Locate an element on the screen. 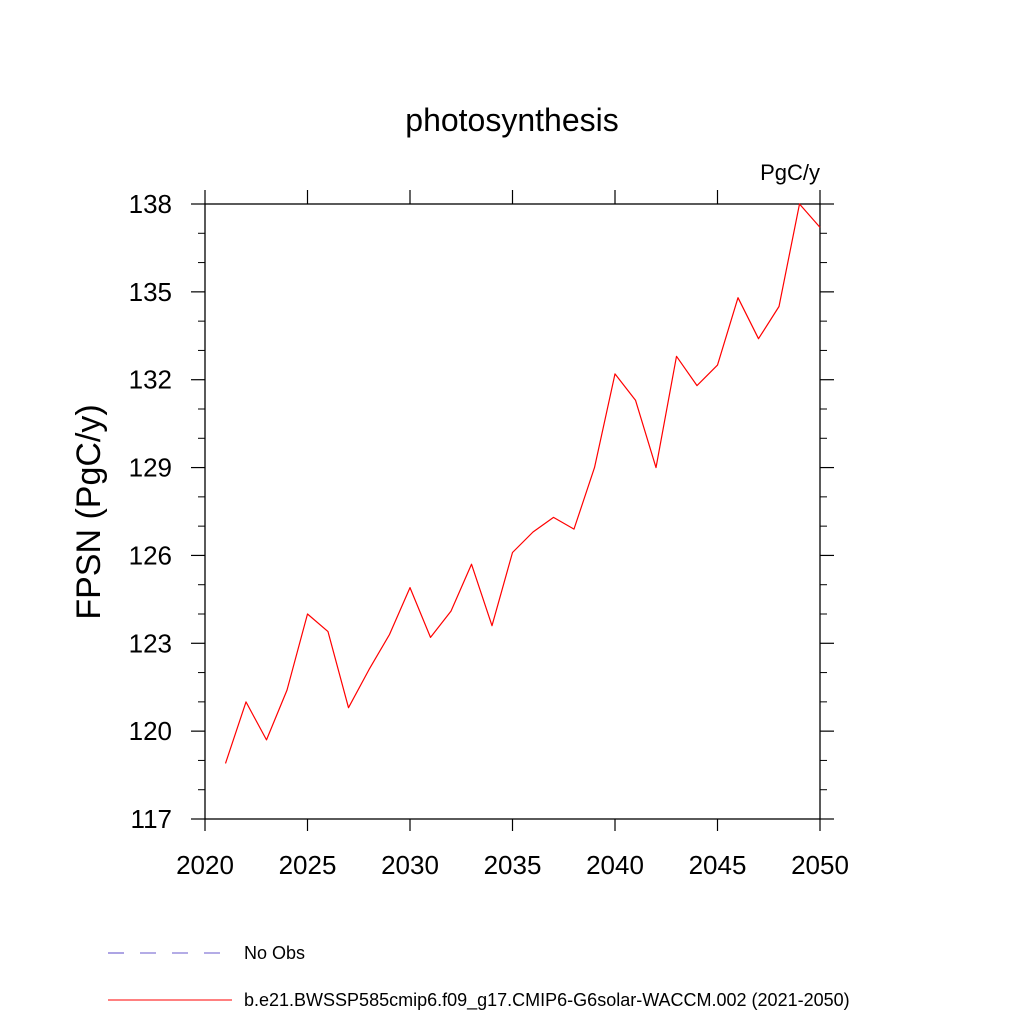  chart-title: photosynthesis is located at coordinates (511, 120).